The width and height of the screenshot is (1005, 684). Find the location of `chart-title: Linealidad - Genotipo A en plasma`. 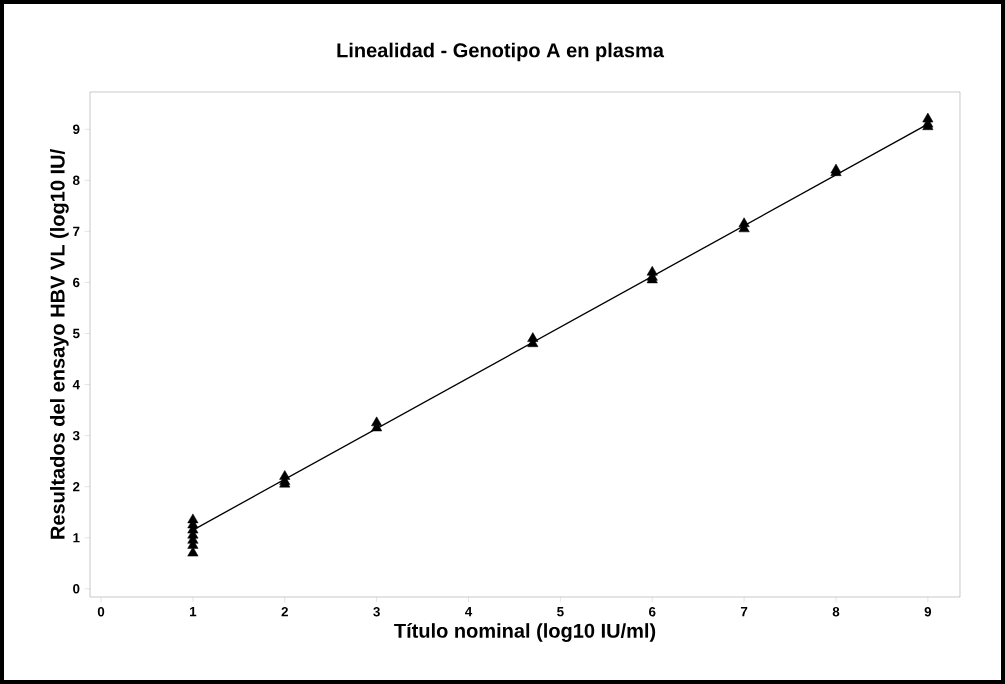

chart-title: Linealidad - Genotipo A en plasma is located at coordinates (501, 52).